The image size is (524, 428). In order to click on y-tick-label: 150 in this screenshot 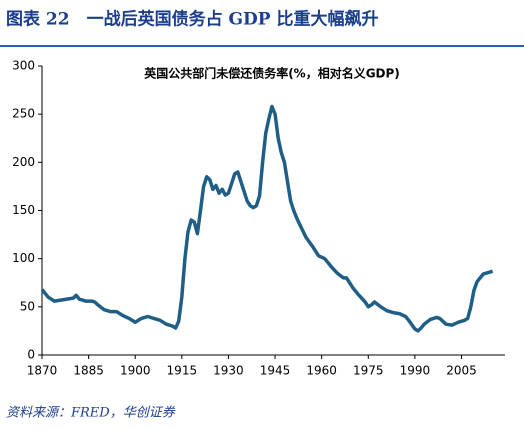, I will do `click(23, 210)`.